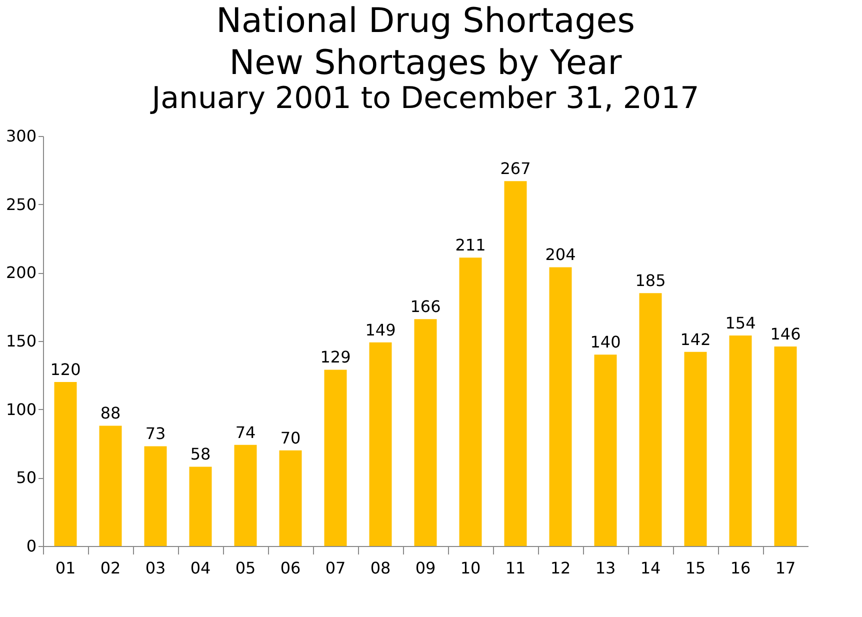 This screenshot has width=862, height=617. I want to click on x-tick-label: 03, so click(155, 568).